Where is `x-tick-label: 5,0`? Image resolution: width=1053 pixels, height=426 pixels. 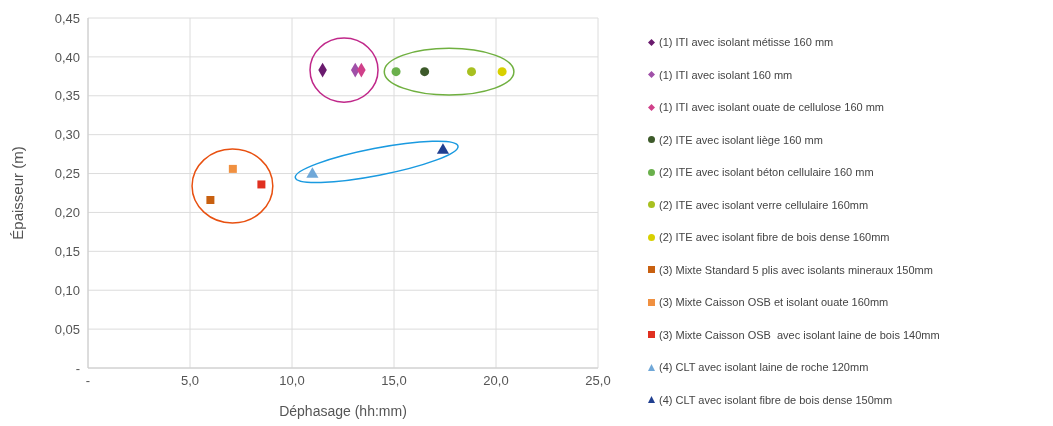 x-tick-label: 5,0 is located at coordinates (190, 381).